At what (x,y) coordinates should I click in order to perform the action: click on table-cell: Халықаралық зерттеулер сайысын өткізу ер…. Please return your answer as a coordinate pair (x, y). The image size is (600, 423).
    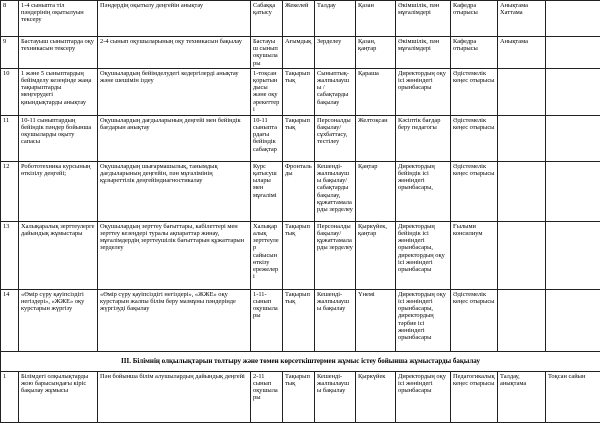
    Looking at the image, I should click on (267, 255).